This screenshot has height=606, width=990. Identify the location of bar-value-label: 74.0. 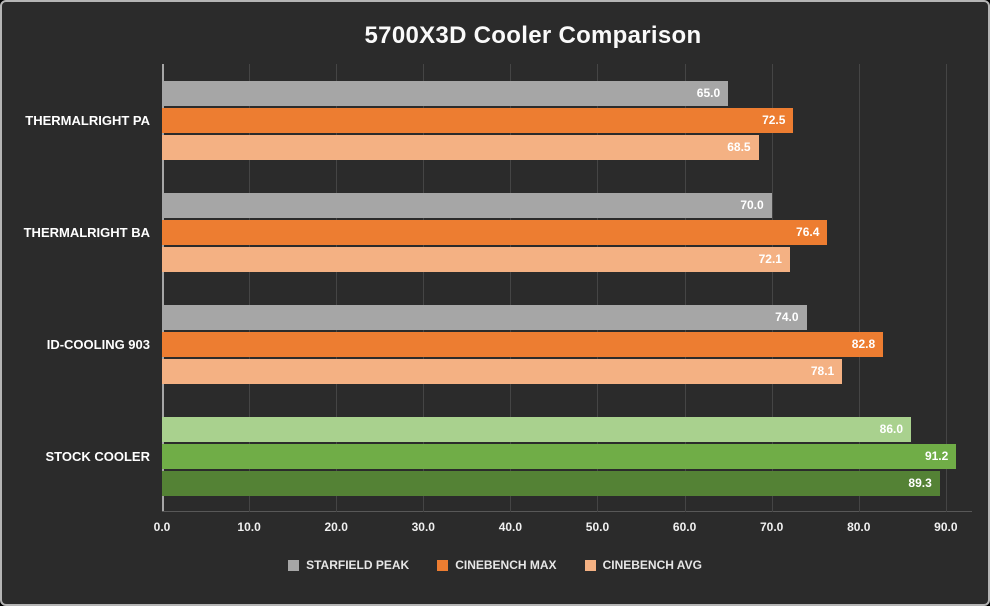
(787, 317).